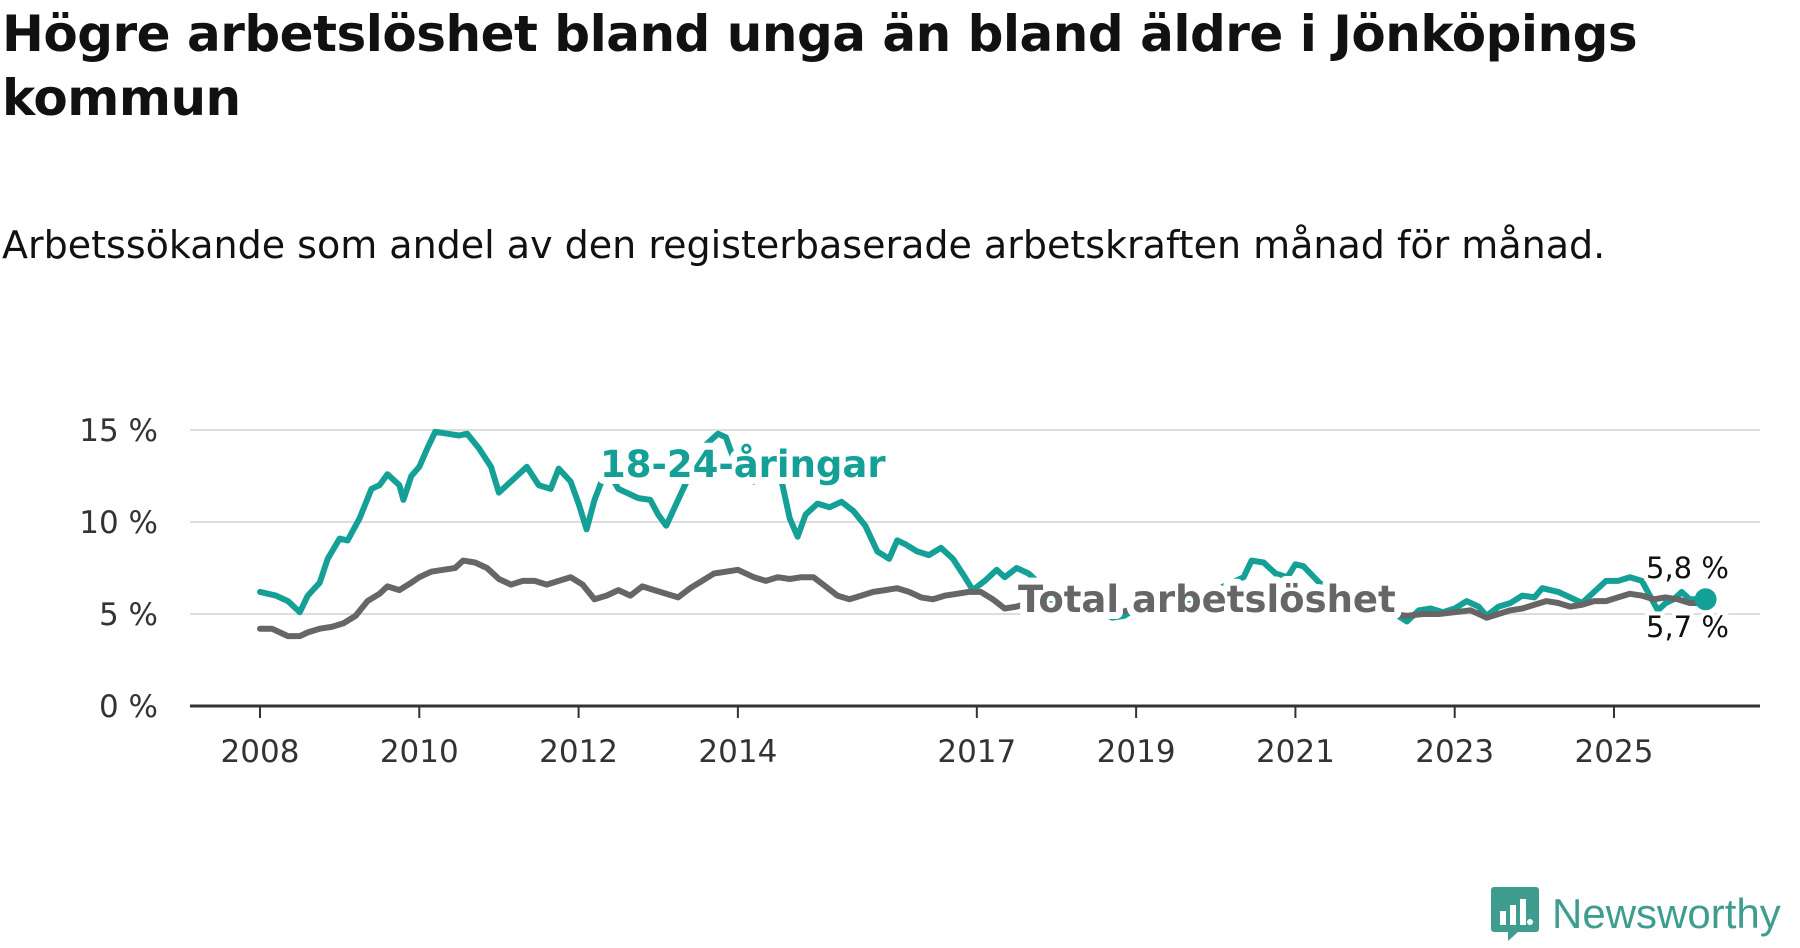 Image resolution: width=1800 pixels, height=948 pixels. What do you see at coordinates (976, 752) in the screenshot?
I see `x-tick-label: 2017` at bounding box center [976, 752].